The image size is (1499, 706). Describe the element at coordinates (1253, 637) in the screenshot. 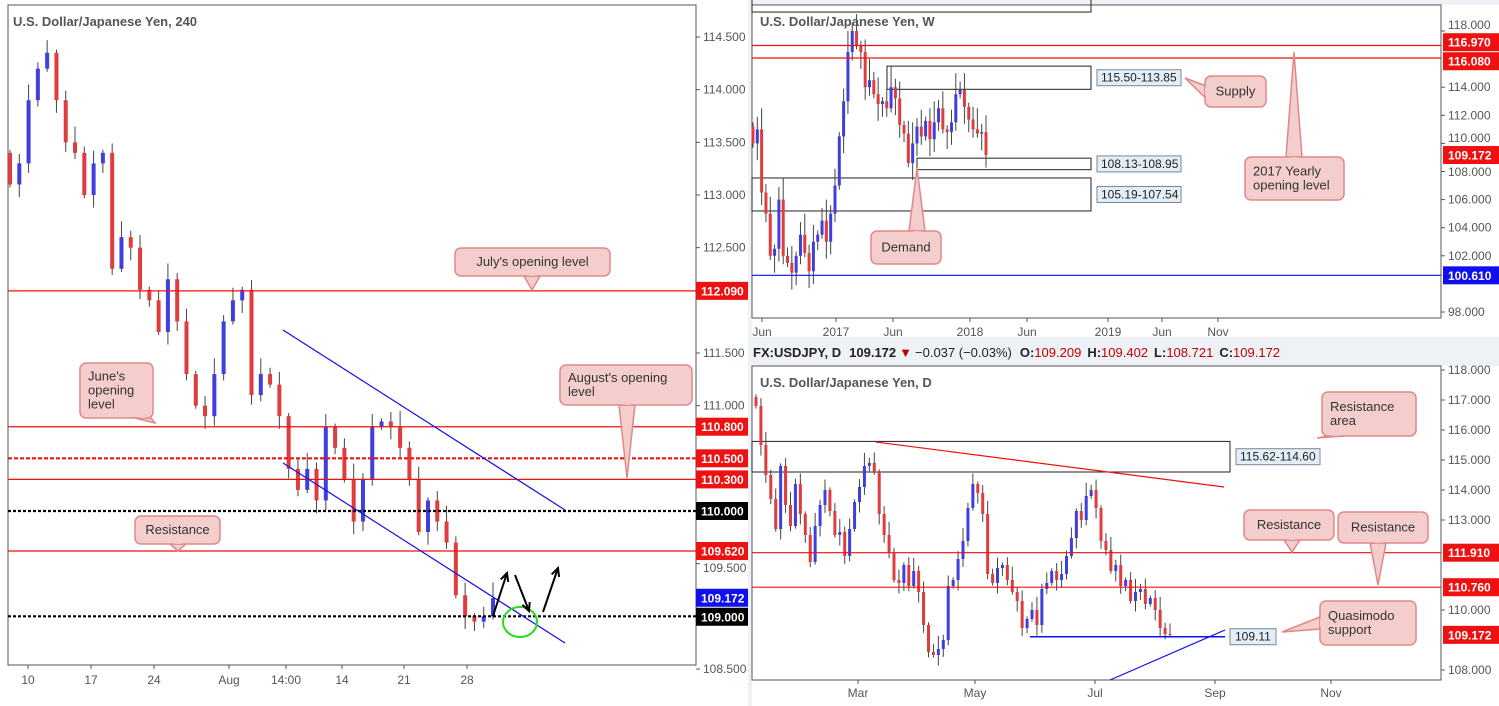

I see `daily-support-label-box` at that location.